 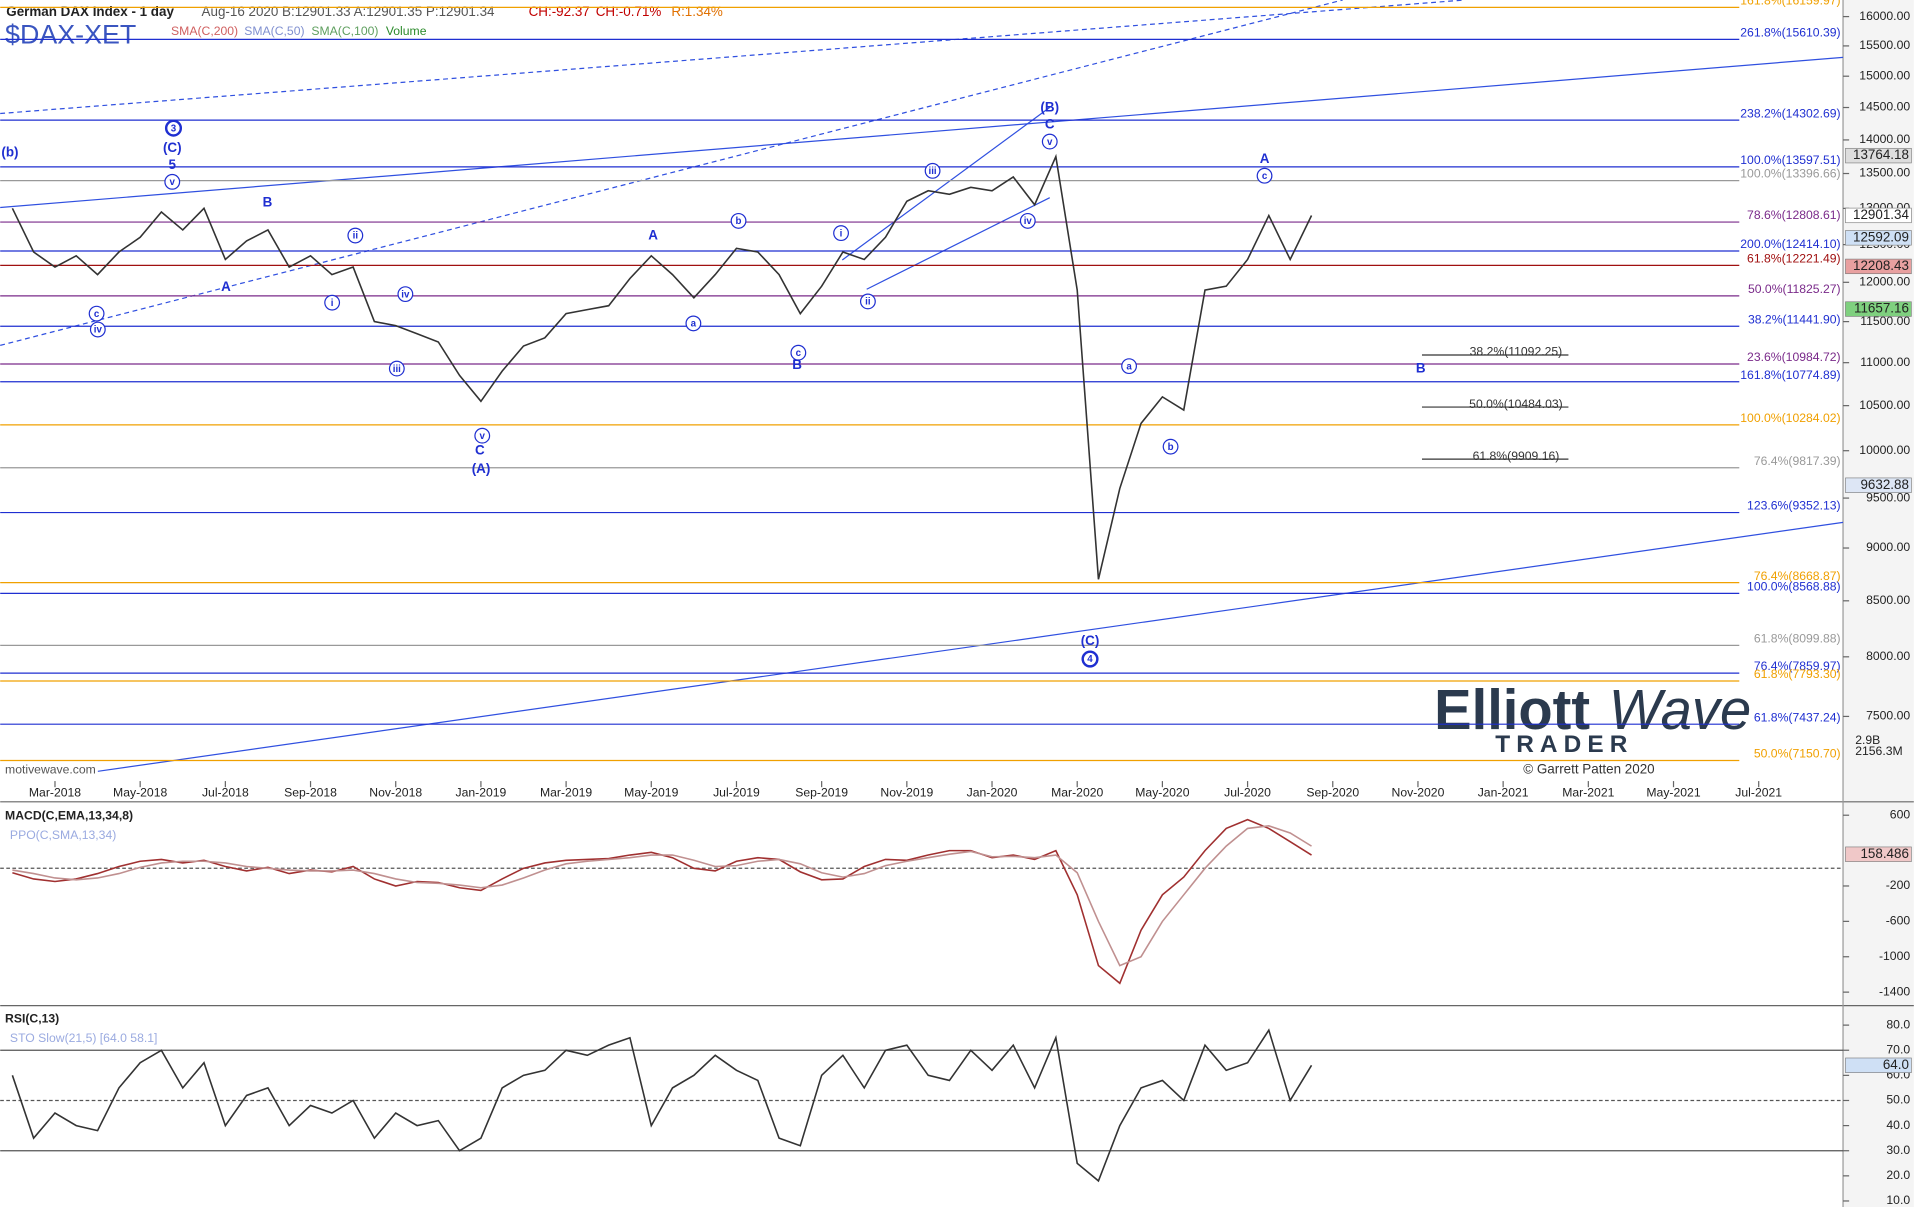 I want to click on fib-label: 100.0%(13396.66), so click(x=1790, y=174).